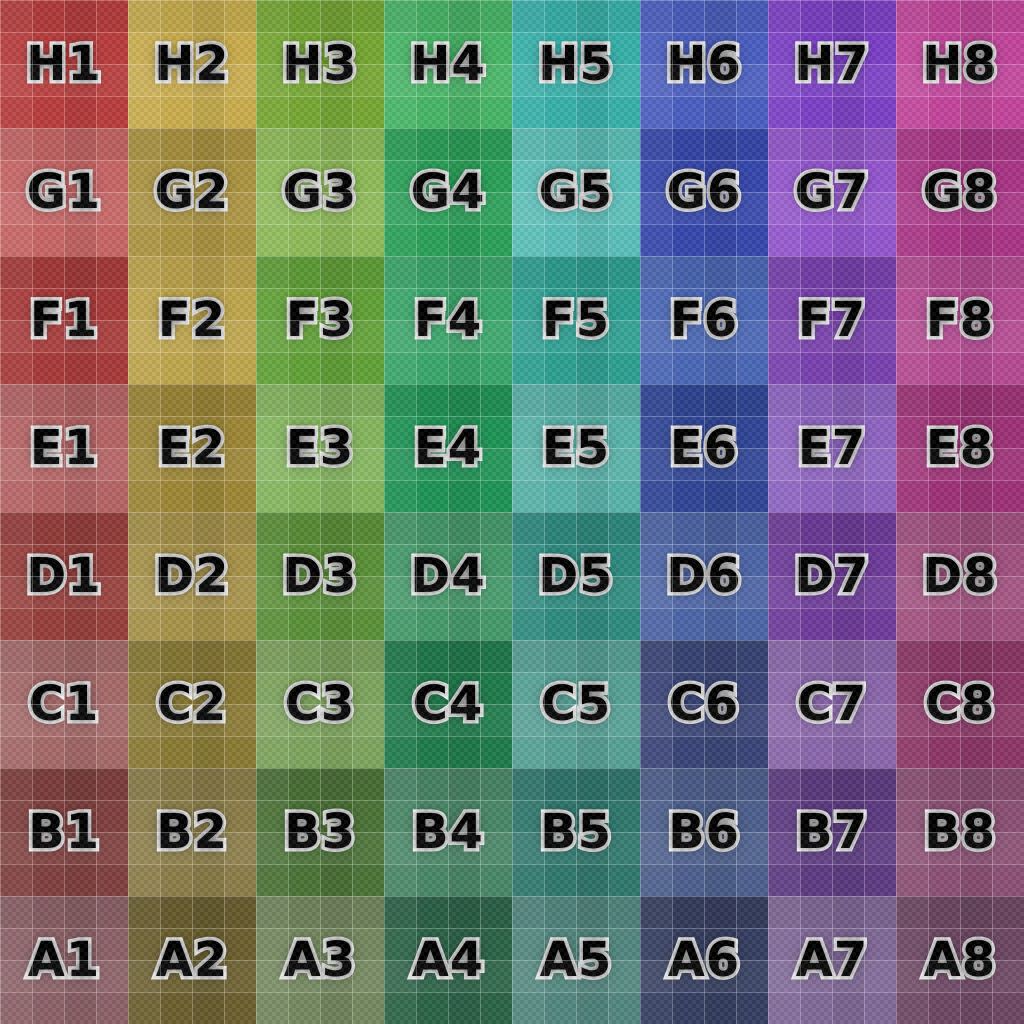 The width and height of the screenshot is (1024, 1024). Describe the element at coordinates (704, 832) in the screenshot. I see `grid-cell-b6: B6` at that location.